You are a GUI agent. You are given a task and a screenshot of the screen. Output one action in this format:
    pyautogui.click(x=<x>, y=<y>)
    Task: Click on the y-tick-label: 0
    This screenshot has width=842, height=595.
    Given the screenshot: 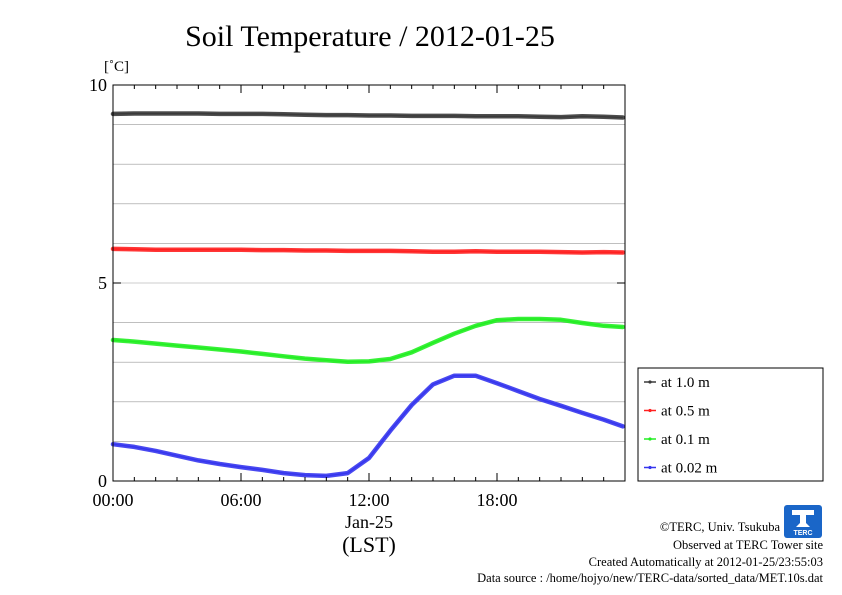 What is the action you would take?
    pyautogui.click(x=102, y=481)
    